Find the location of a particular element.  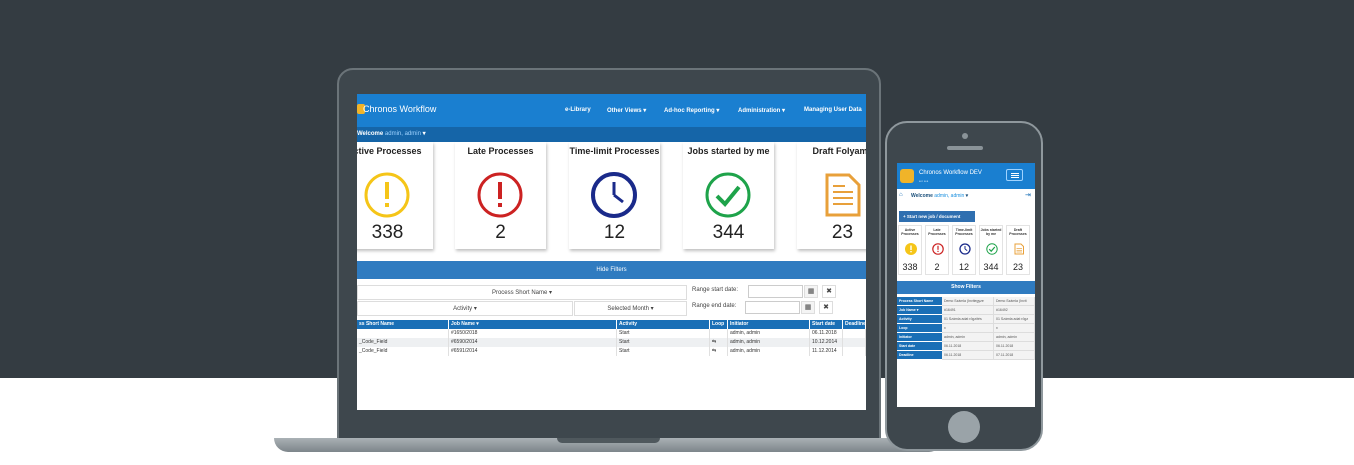

column-header-start-date: Start date is located at coordinates (826, 324).